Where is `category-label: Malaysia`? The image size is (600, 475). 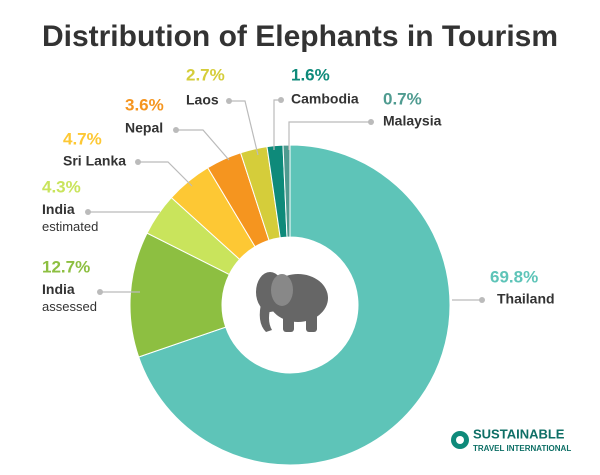 category-label: Malaysia is located at coordinates (412, 121).